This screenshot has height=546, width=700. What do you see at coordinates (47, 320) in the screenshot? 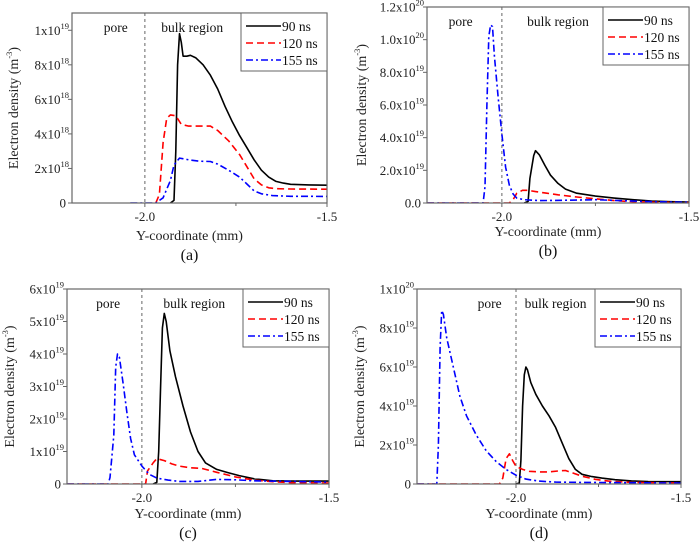
I see `y-tick-label: 5x10¹⁹` at bounding box center [47, 320].